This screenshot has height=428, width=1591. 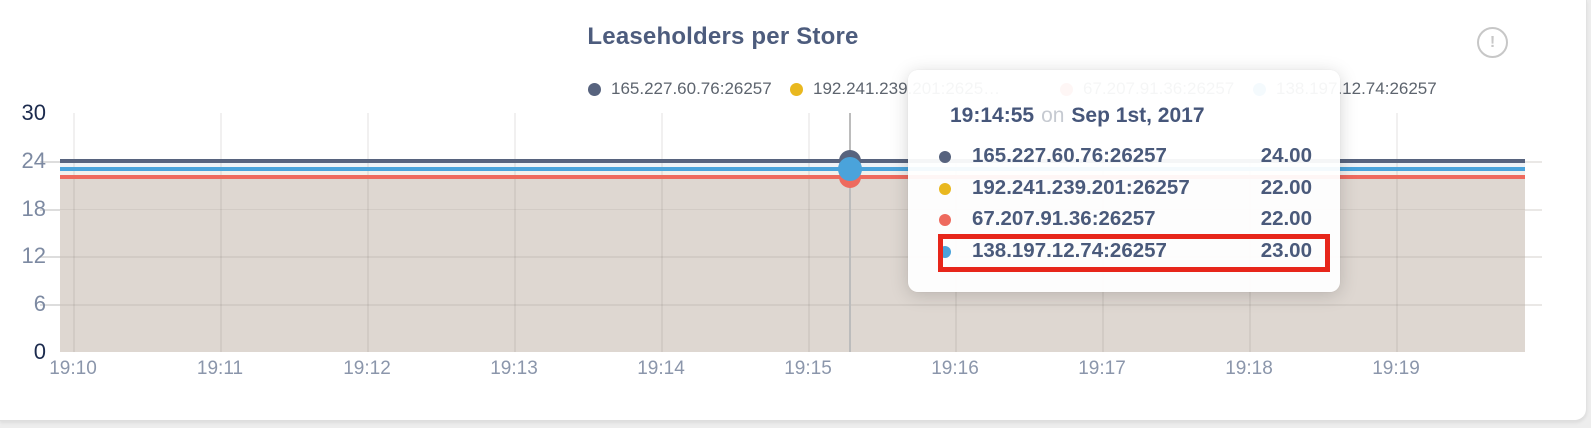 I want to click on y-axis-label: 24, so click(x=33, y=160).